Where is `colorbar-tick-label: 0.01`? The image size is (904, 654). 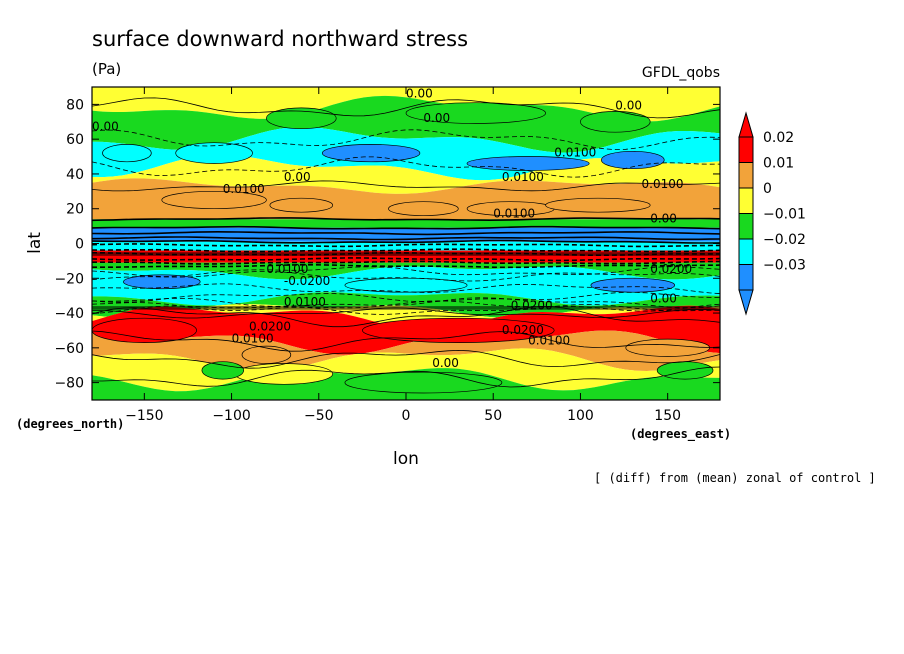 colorbar-tick-label: 0.01 is located at coordinates (778, 164).